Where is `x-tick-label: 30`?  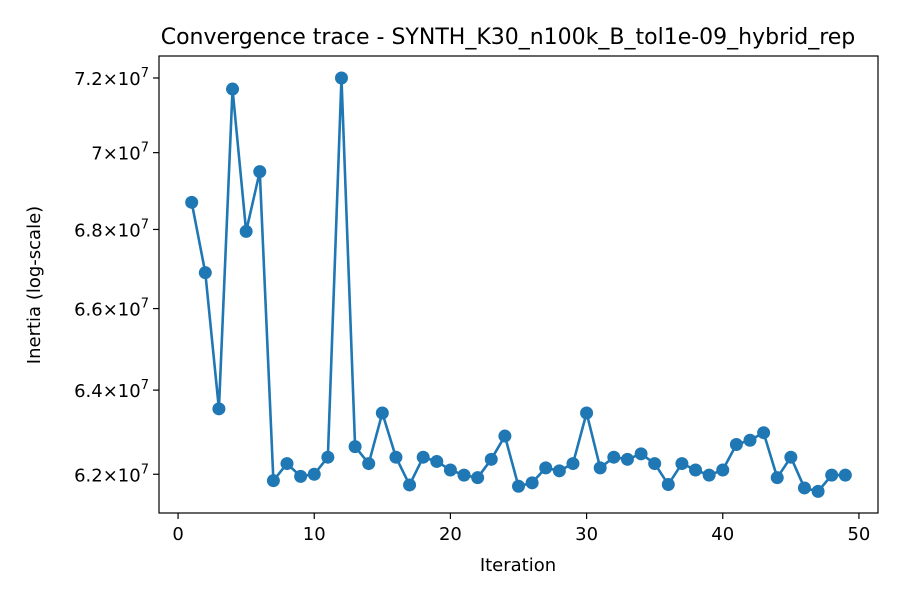 x-tick-label: 30 is located at coordinates (586, 534).